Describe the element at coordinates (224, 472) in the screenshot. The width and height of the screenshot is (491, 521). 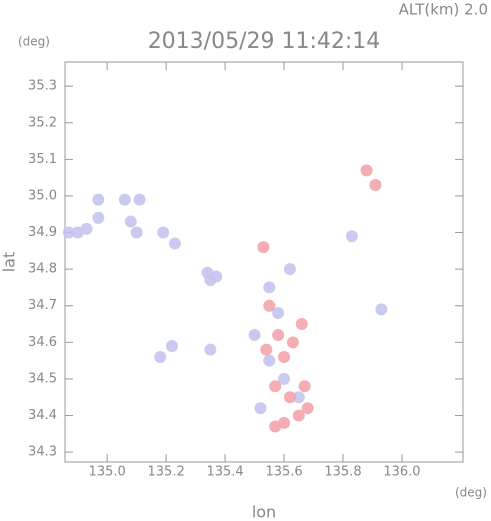
I see `x-tick-label: 135.4` at that location.